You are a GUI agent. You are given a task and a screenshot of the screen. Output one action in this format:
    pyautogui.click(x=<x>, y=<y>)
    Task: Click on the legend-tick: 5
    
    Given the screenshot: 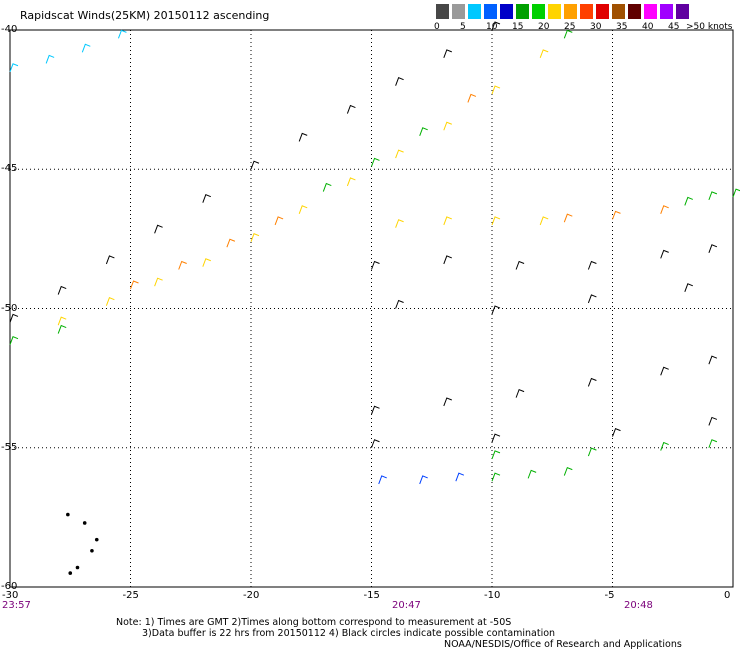 What is the action you would take?
    pyautogui.click(x=463, y=27)
    